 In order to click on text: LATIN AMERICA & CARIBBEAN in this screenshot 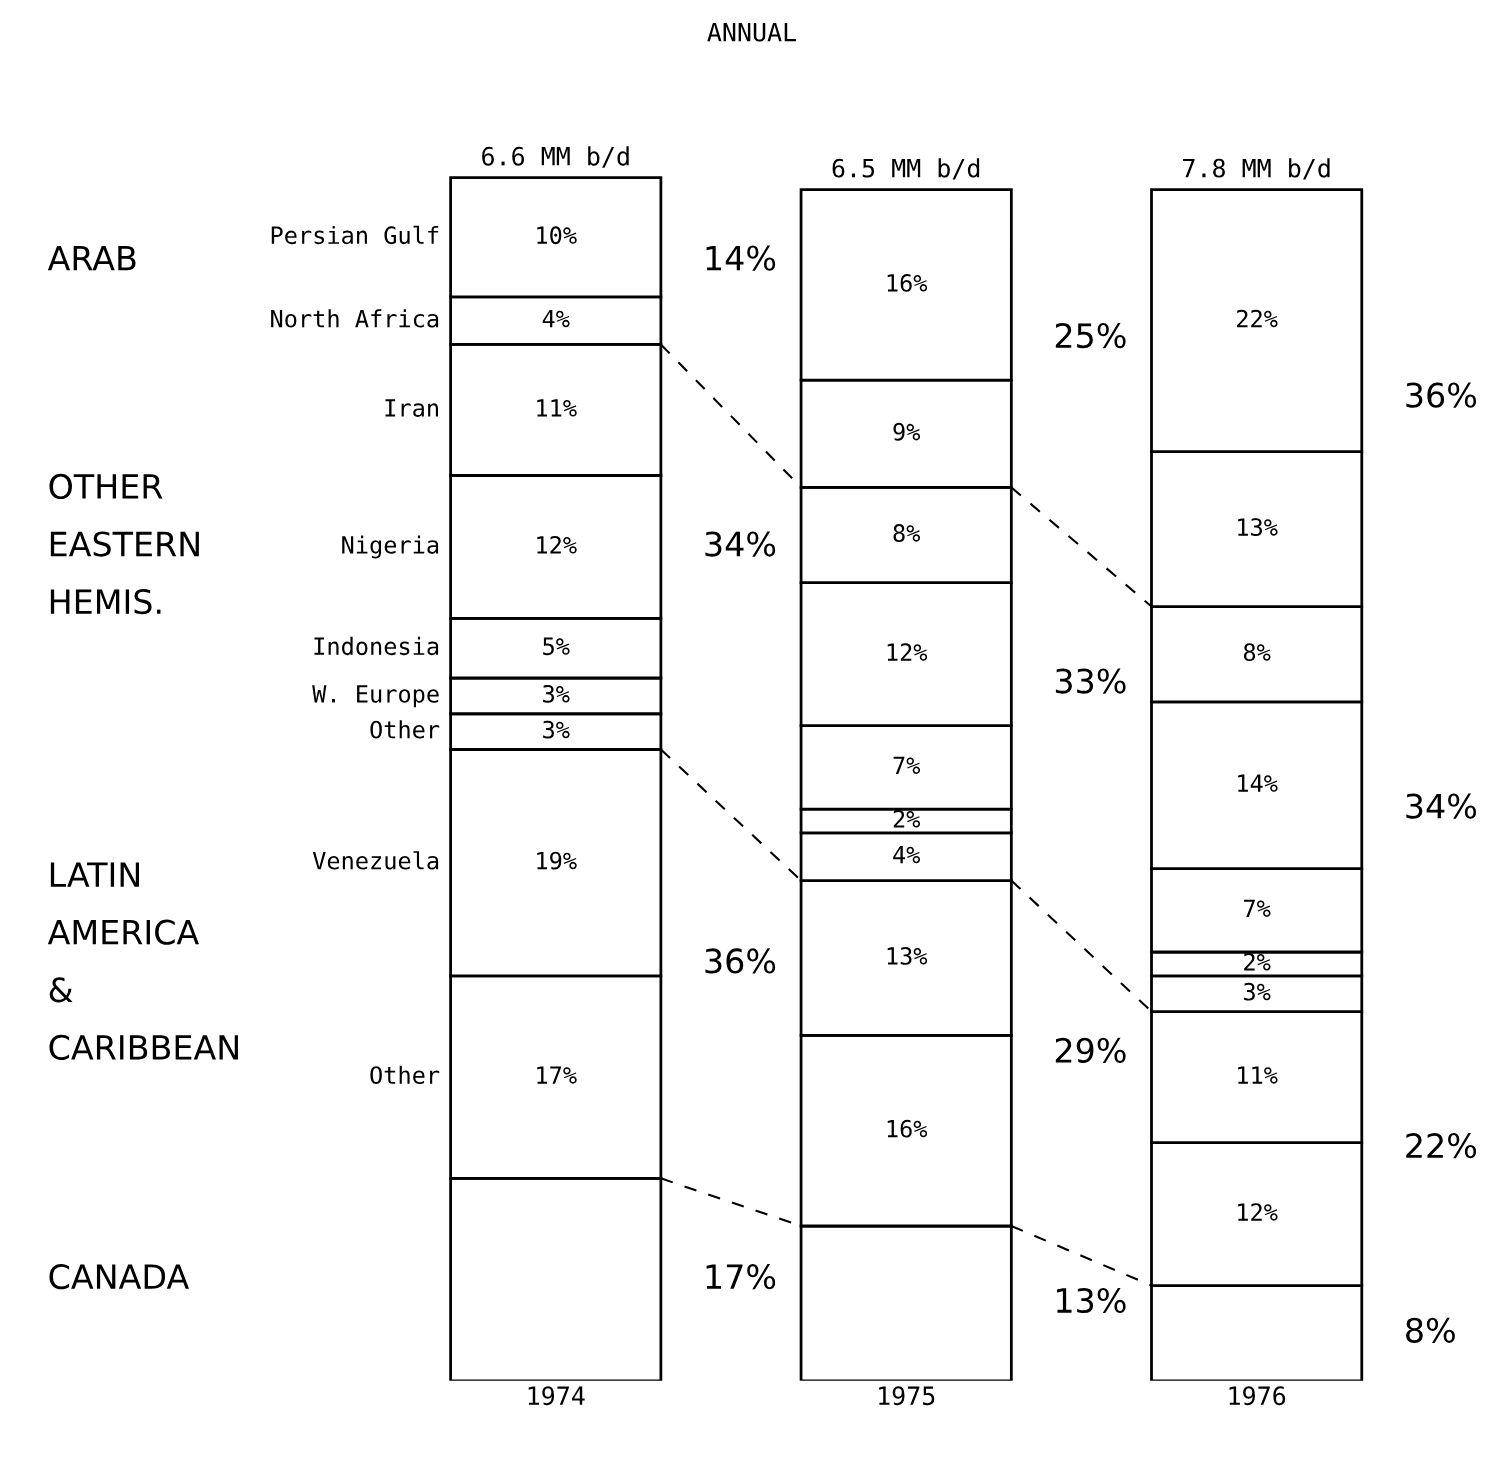, I will do `click(142, 961)`.